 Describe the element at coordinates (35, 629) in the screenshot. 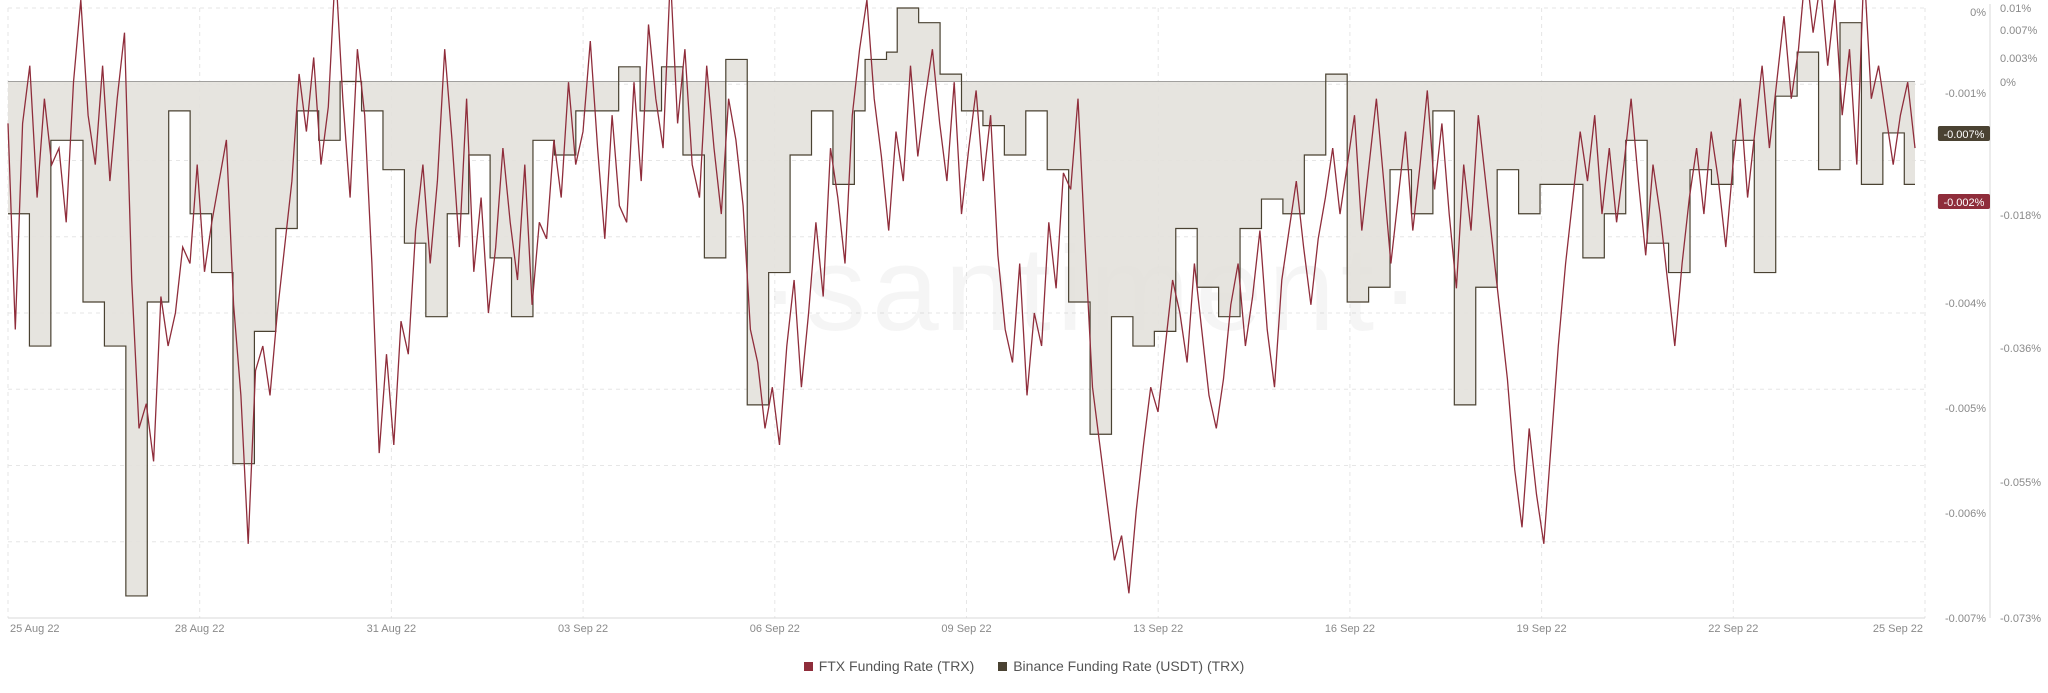

I see `x-tick-label: 25 Aug 22` at that location.